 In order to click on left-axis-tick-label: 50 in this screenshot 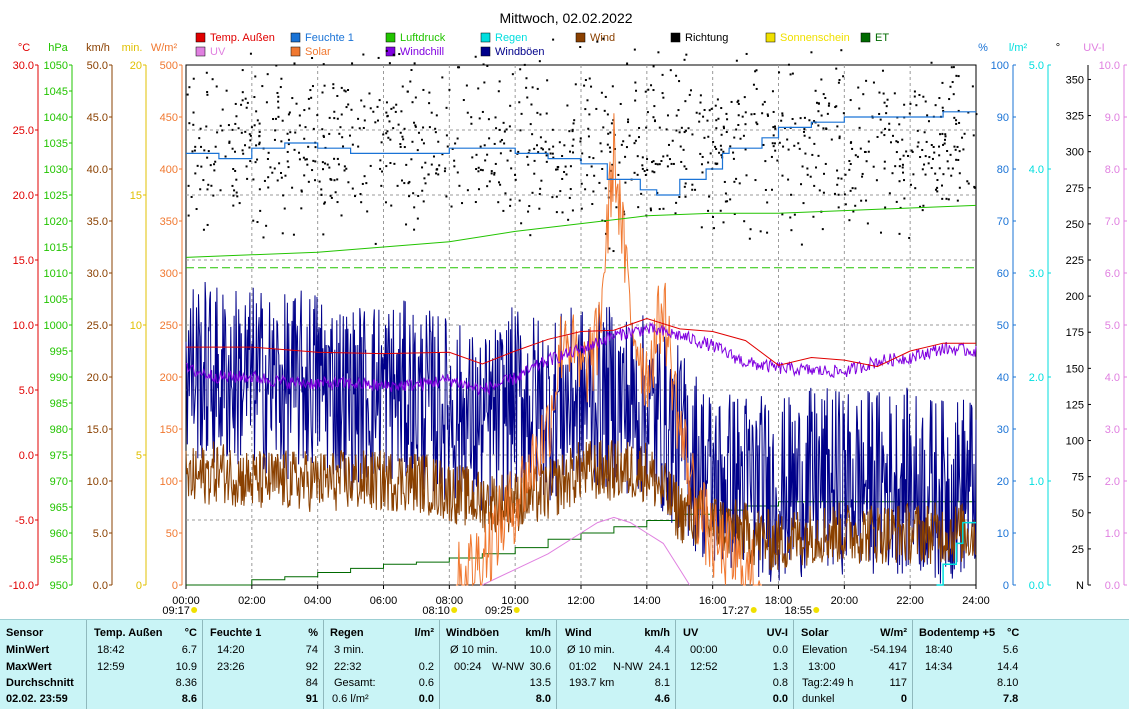, I will do `click(172, 534)`.